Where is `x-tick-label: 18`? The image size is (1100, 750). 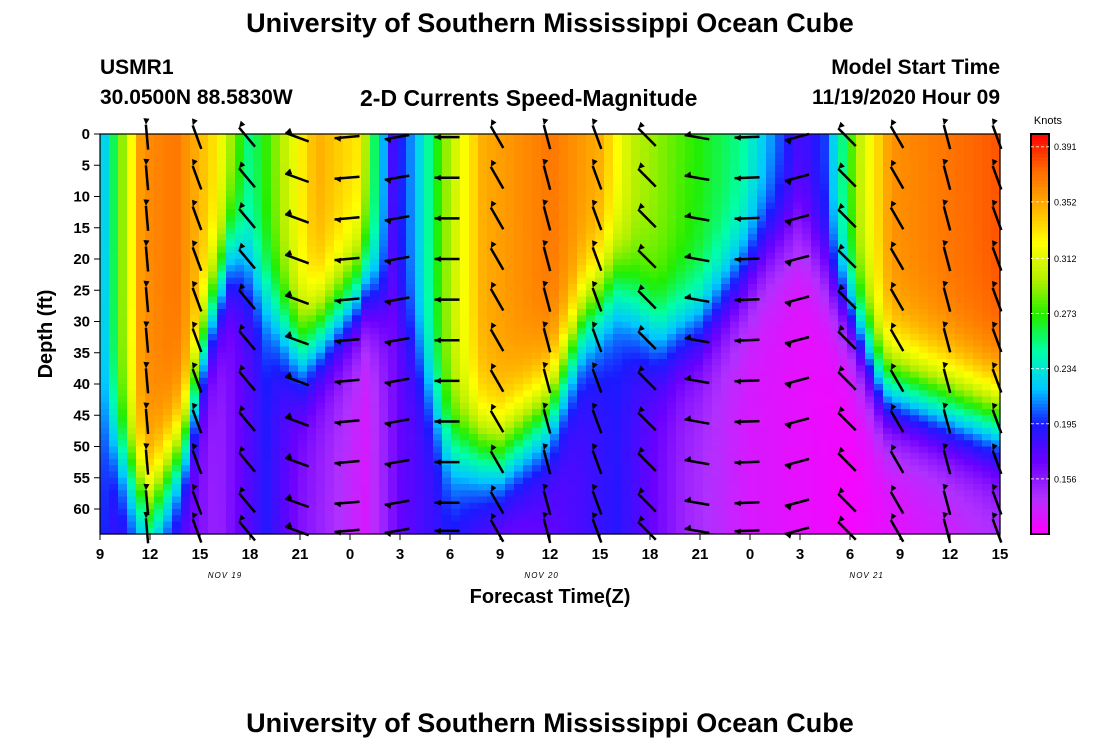 x-tick-label: 18 is located at coordinates (650, 554).